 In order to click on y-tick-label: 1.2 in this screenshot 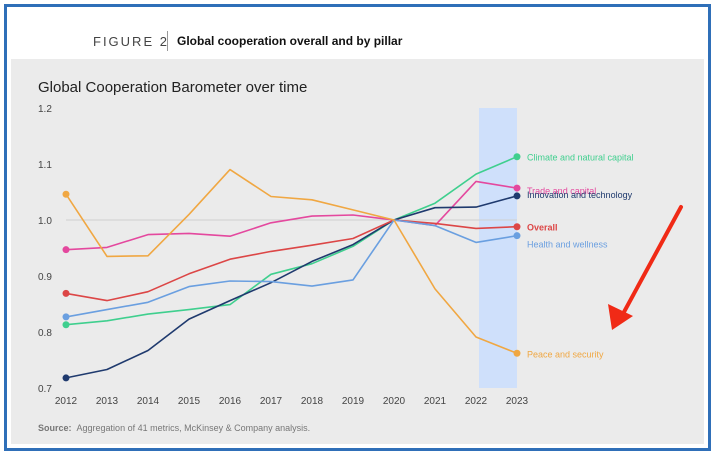, I will do `click(45, 109)`.